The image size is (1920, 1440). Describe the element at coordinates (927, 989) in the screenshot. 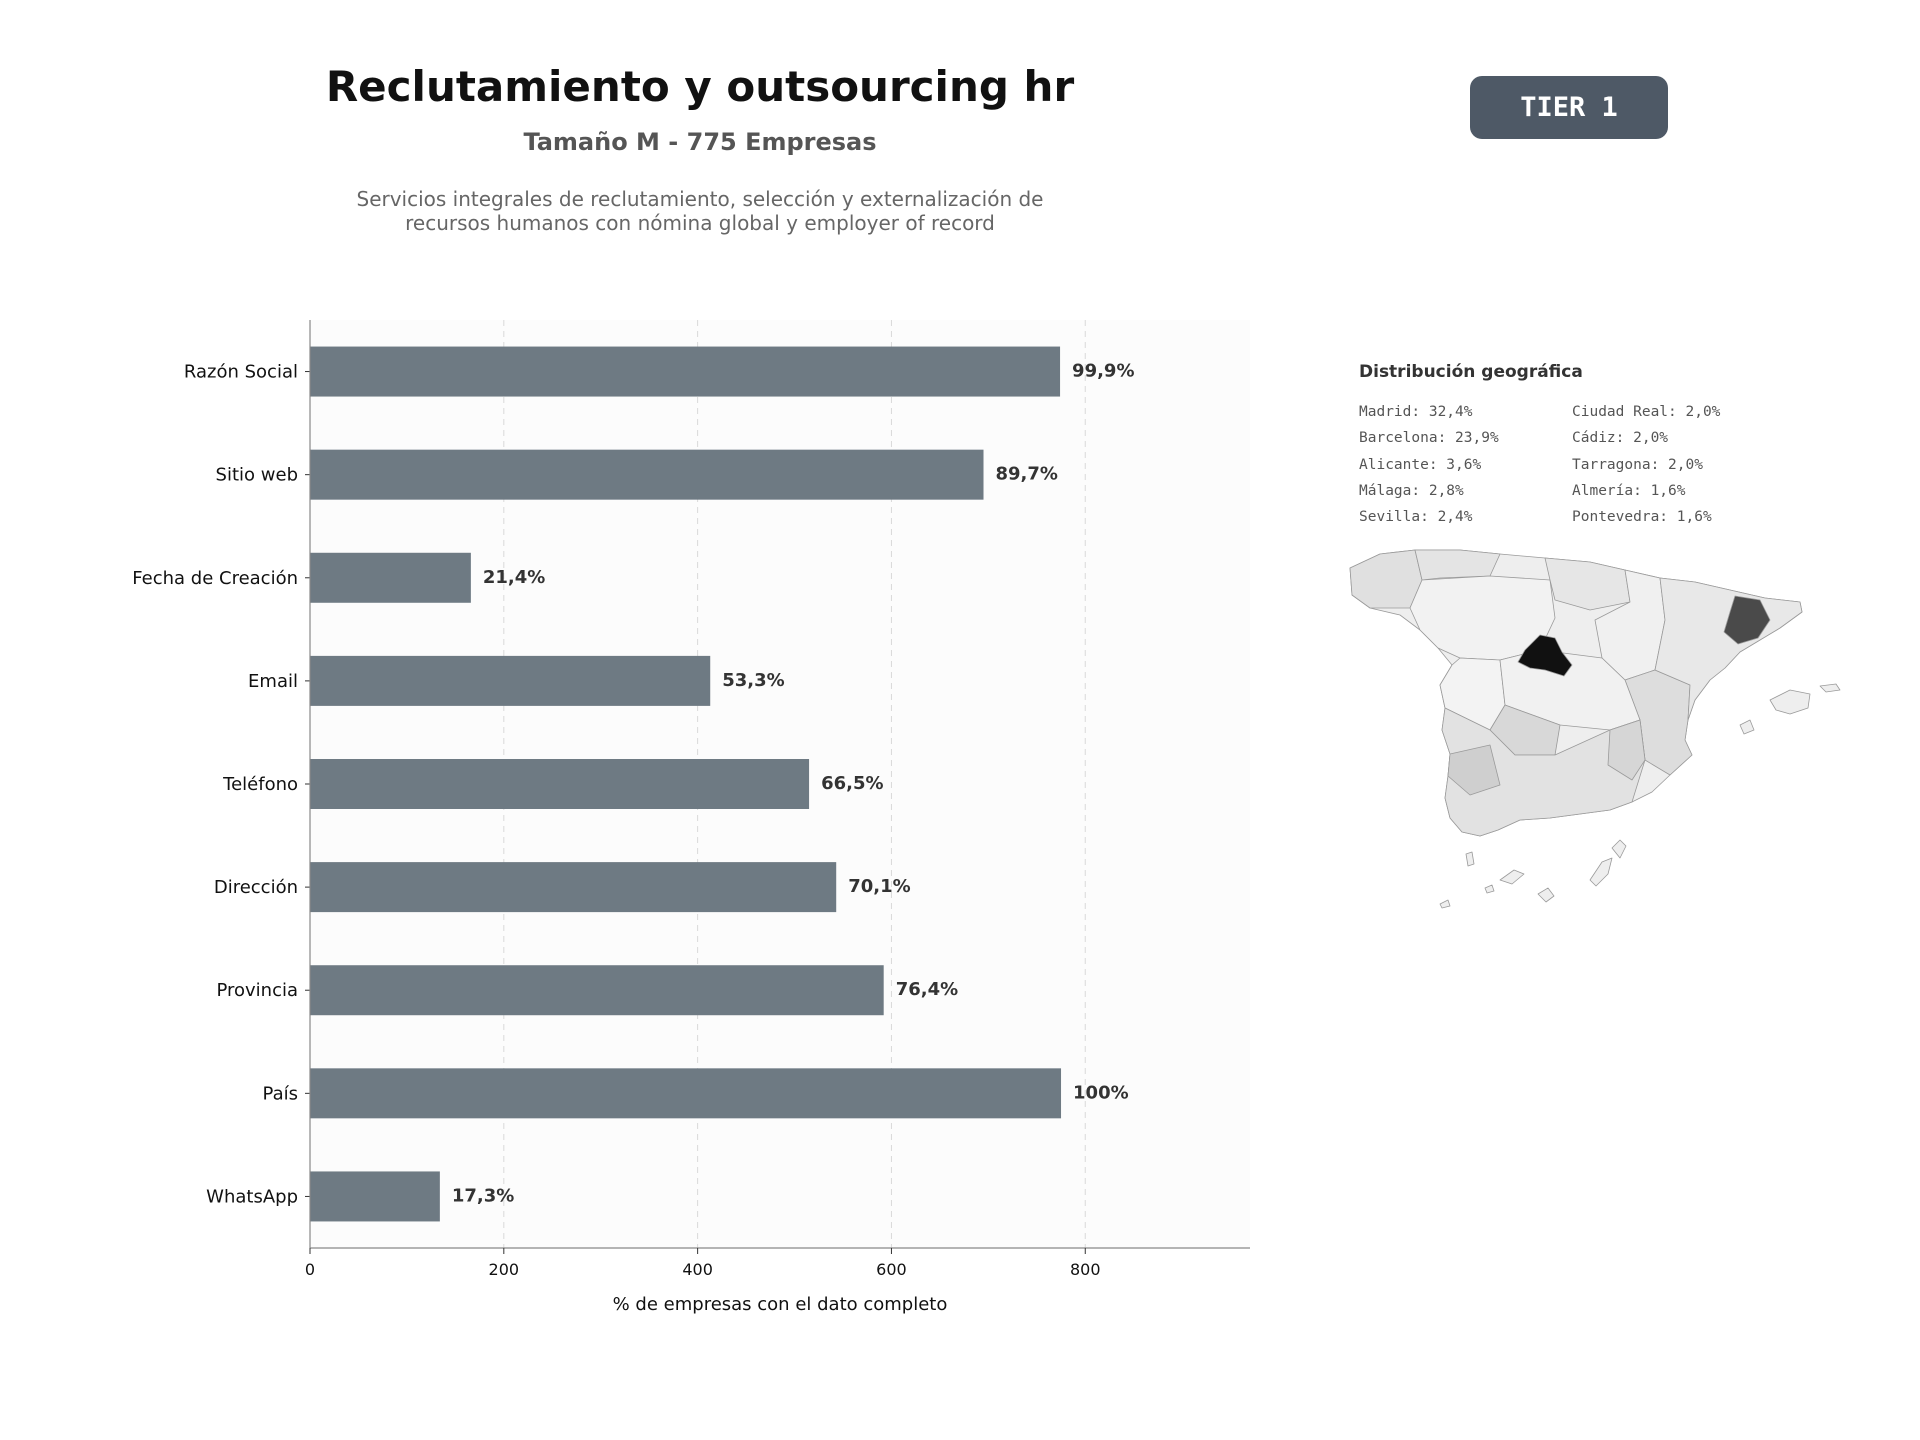

I see `data-label: 76,4%` at that location.